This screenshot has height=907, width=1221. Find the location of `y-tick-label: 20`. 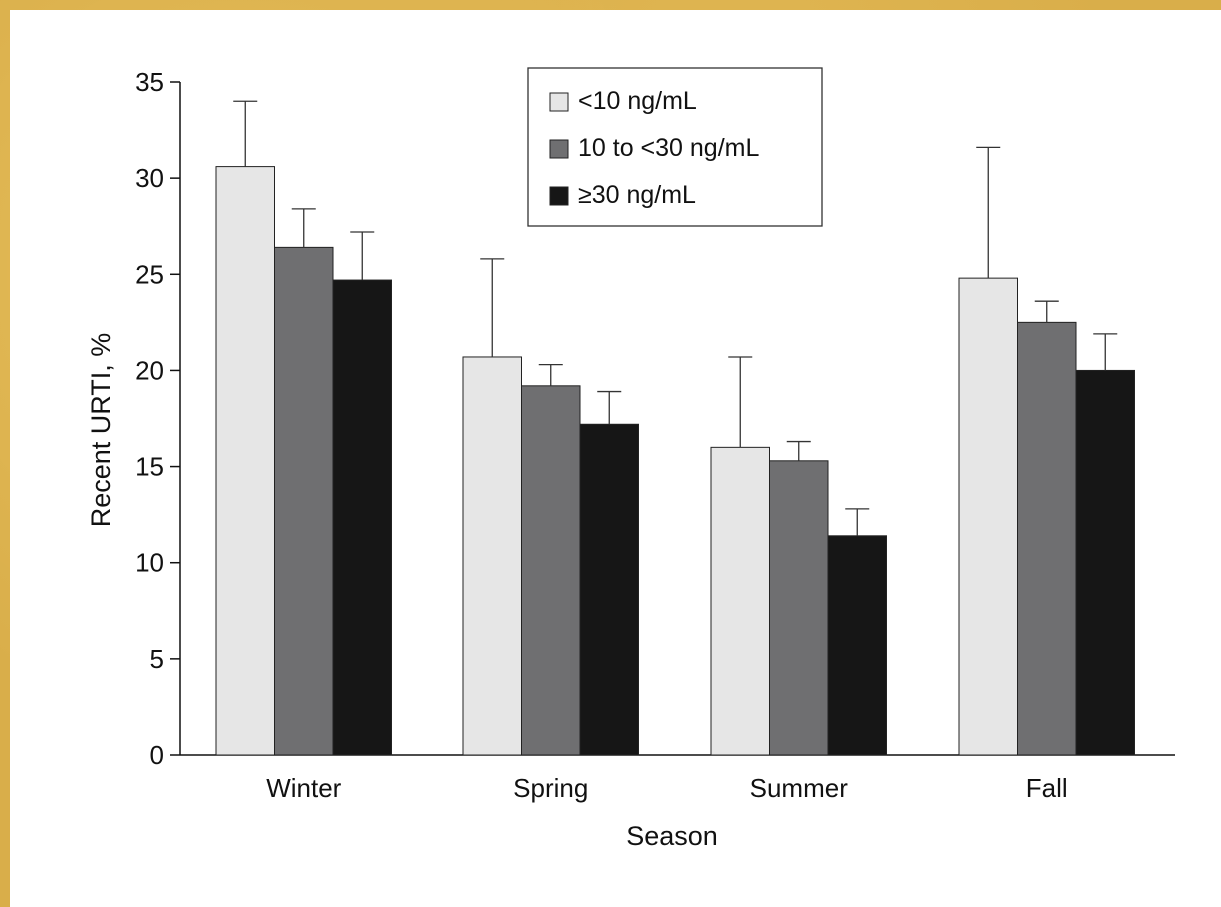

y-tick-label: 20 is located at coordinates (149, 370).